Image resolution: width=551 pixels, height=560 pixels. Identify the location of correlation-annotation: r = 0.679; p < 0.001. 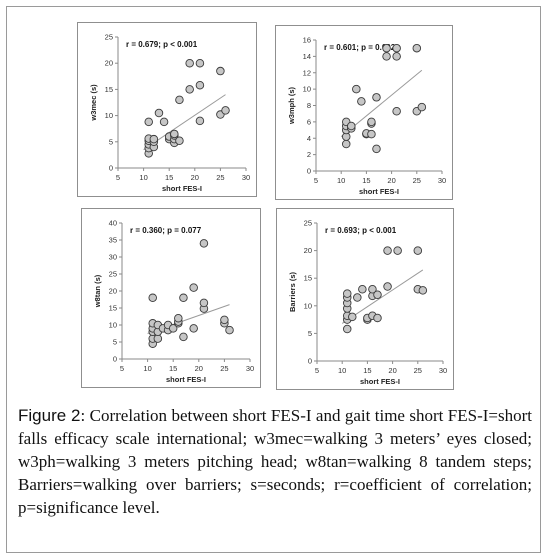
(162, 44).